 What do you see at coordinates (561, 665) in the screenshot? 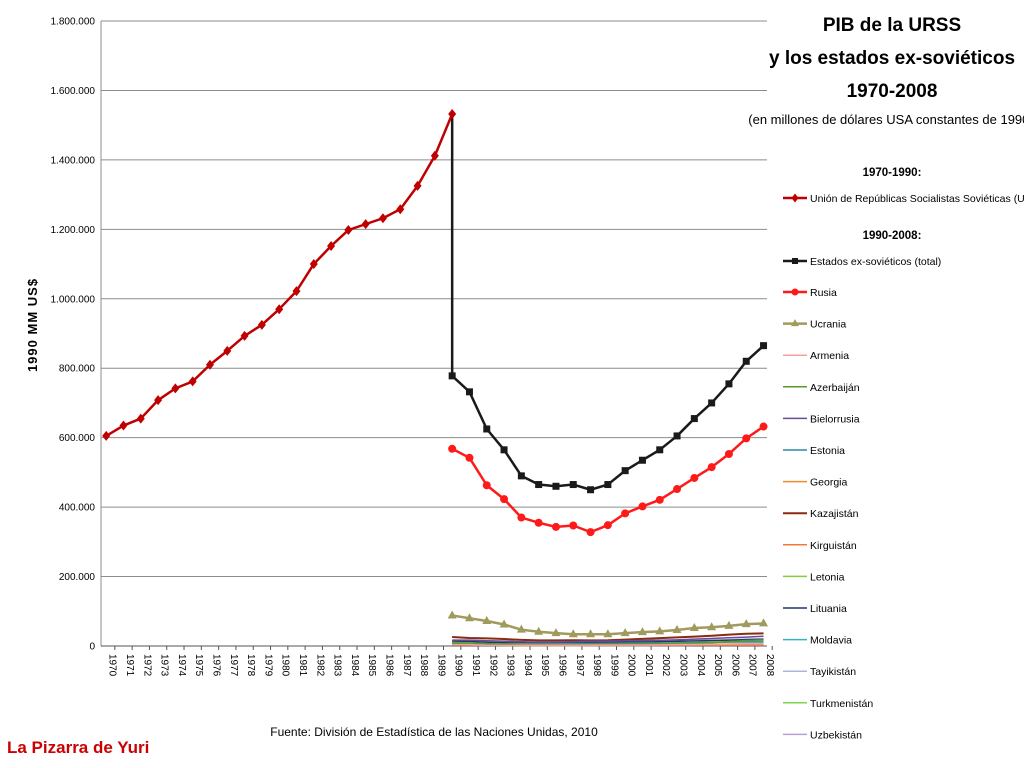
I see `x-tick-label: 1996` at bounding box center [561, 665].